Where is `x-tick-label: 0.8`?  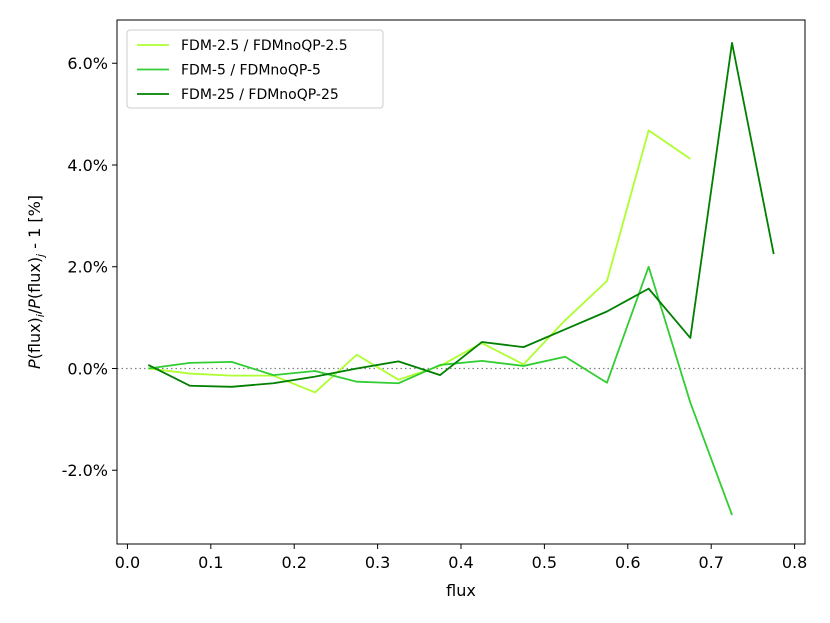
x-tick-label: 0.8 is located at coordinates (794, 562).